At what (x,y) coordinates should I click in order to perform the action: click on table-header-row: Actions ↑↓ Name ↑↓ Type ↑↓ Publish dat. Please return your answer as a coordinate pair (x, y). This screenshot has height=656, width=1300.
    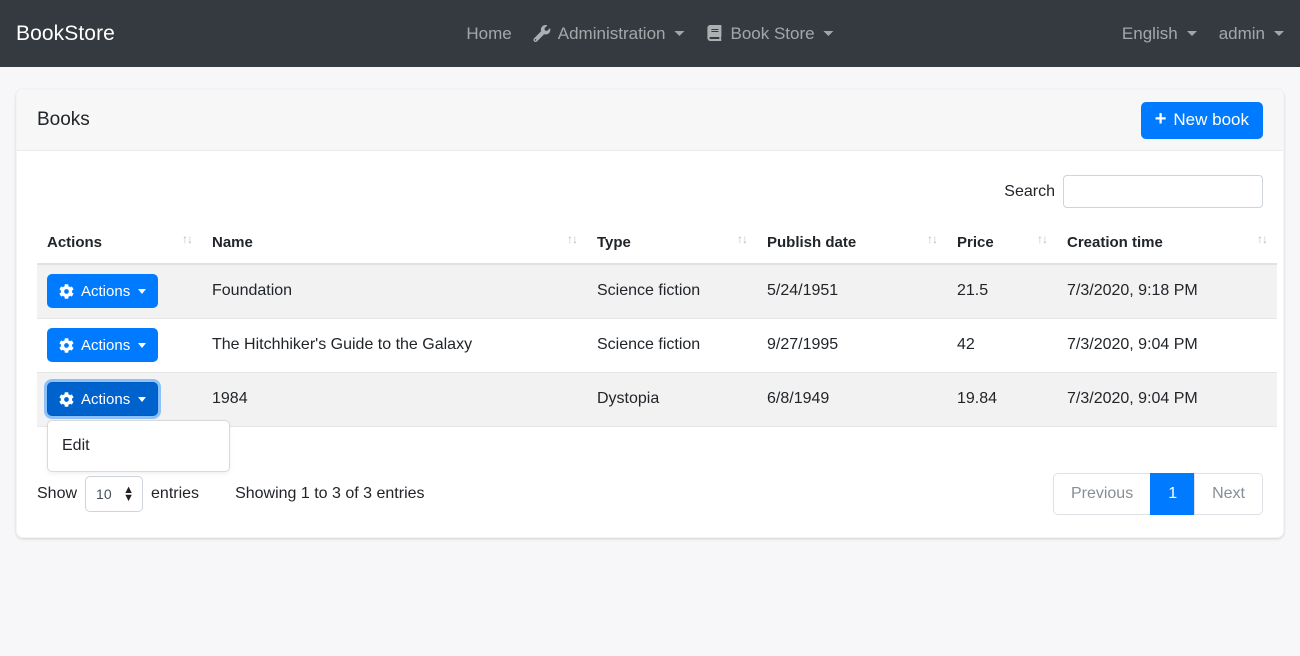
    Looking at the image, I should click on (657, 244).